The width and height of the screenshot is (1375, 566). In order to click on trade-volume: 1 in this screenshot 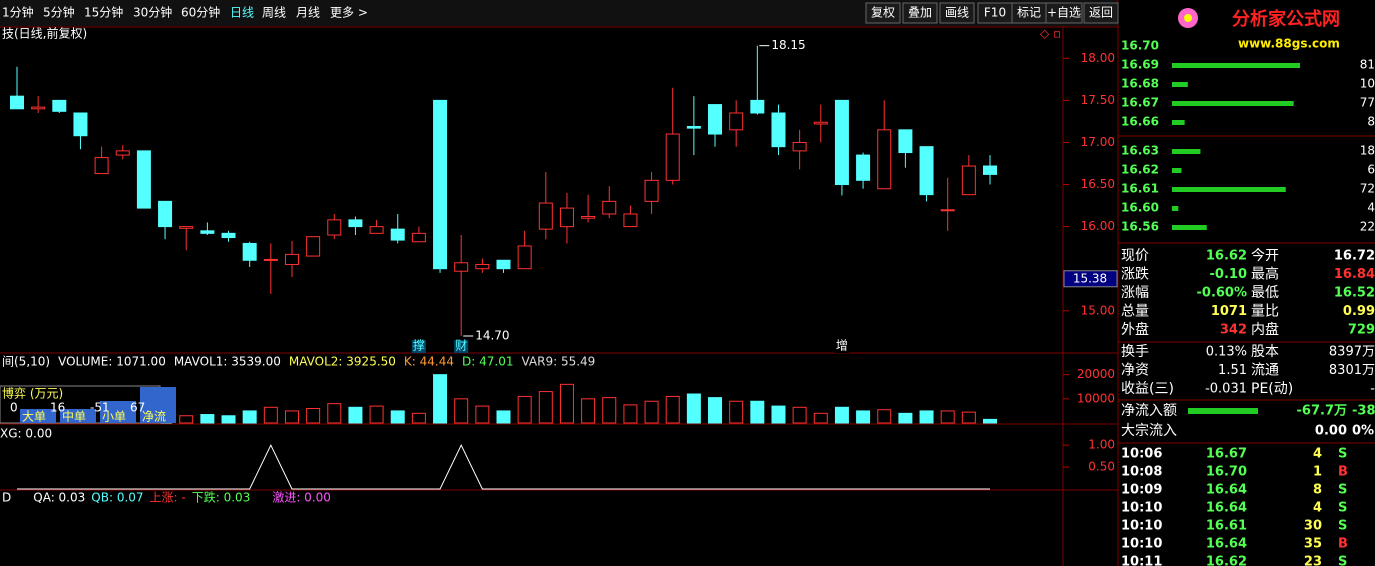, I will do `click(1317, 472)`.